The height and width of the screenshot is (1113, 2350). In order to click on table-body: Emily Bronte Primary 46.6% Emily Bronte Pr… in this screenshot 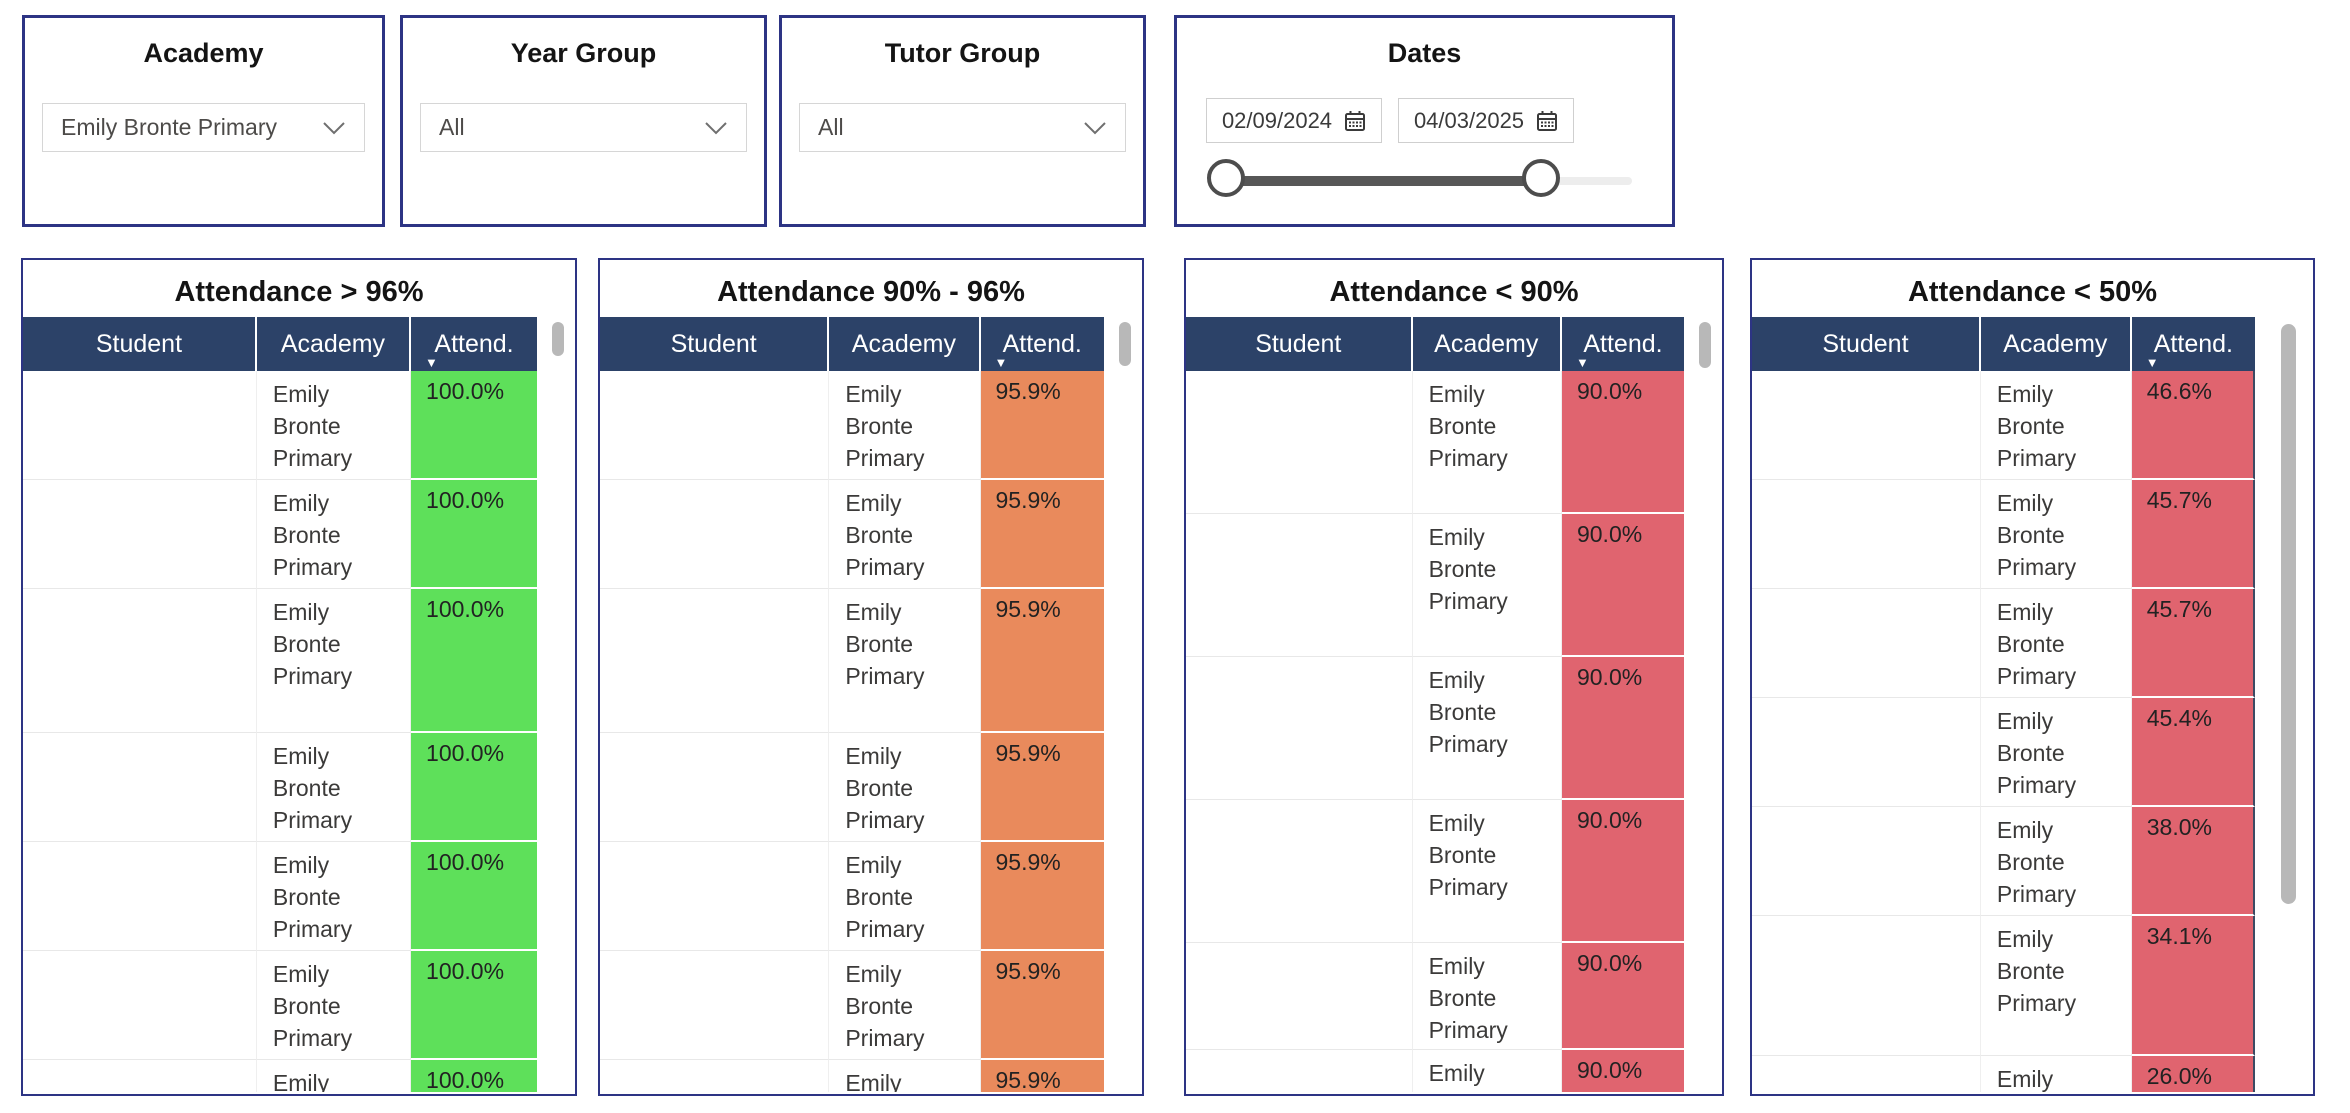, I will do `click(2003, 731)`.